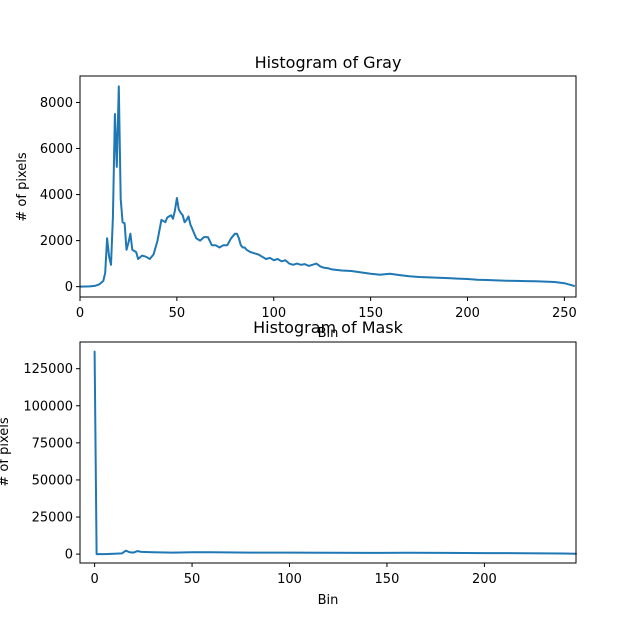 The image size is (640, 632). What do you see at coordinates (56, 103) in the screenshot?
I see `y-tick-label: 8000` at bounding box center [56, 103].